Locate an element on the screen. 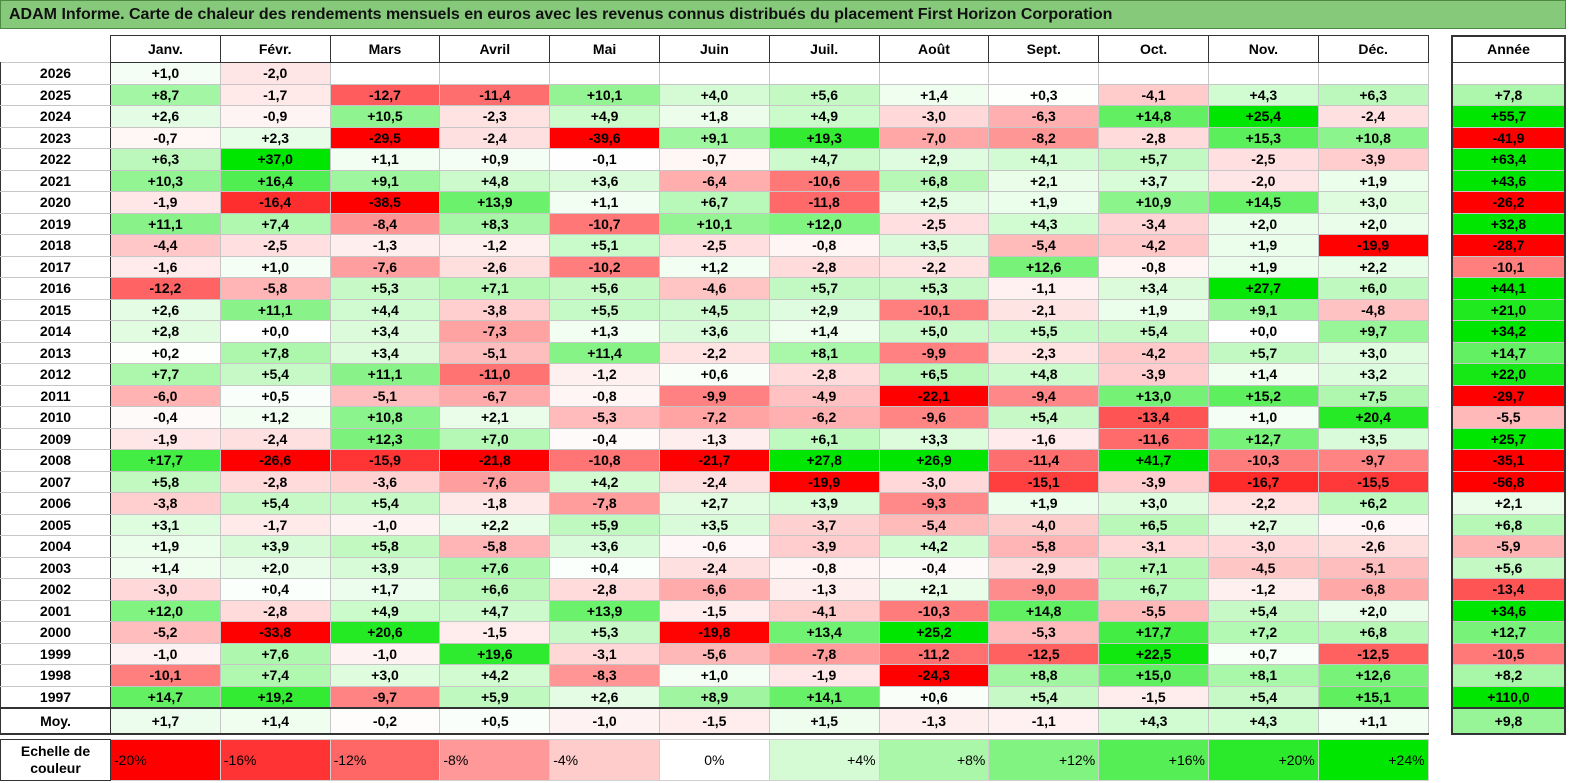  heatmap-cell: +11,1 is located at coordinates (165, 223).